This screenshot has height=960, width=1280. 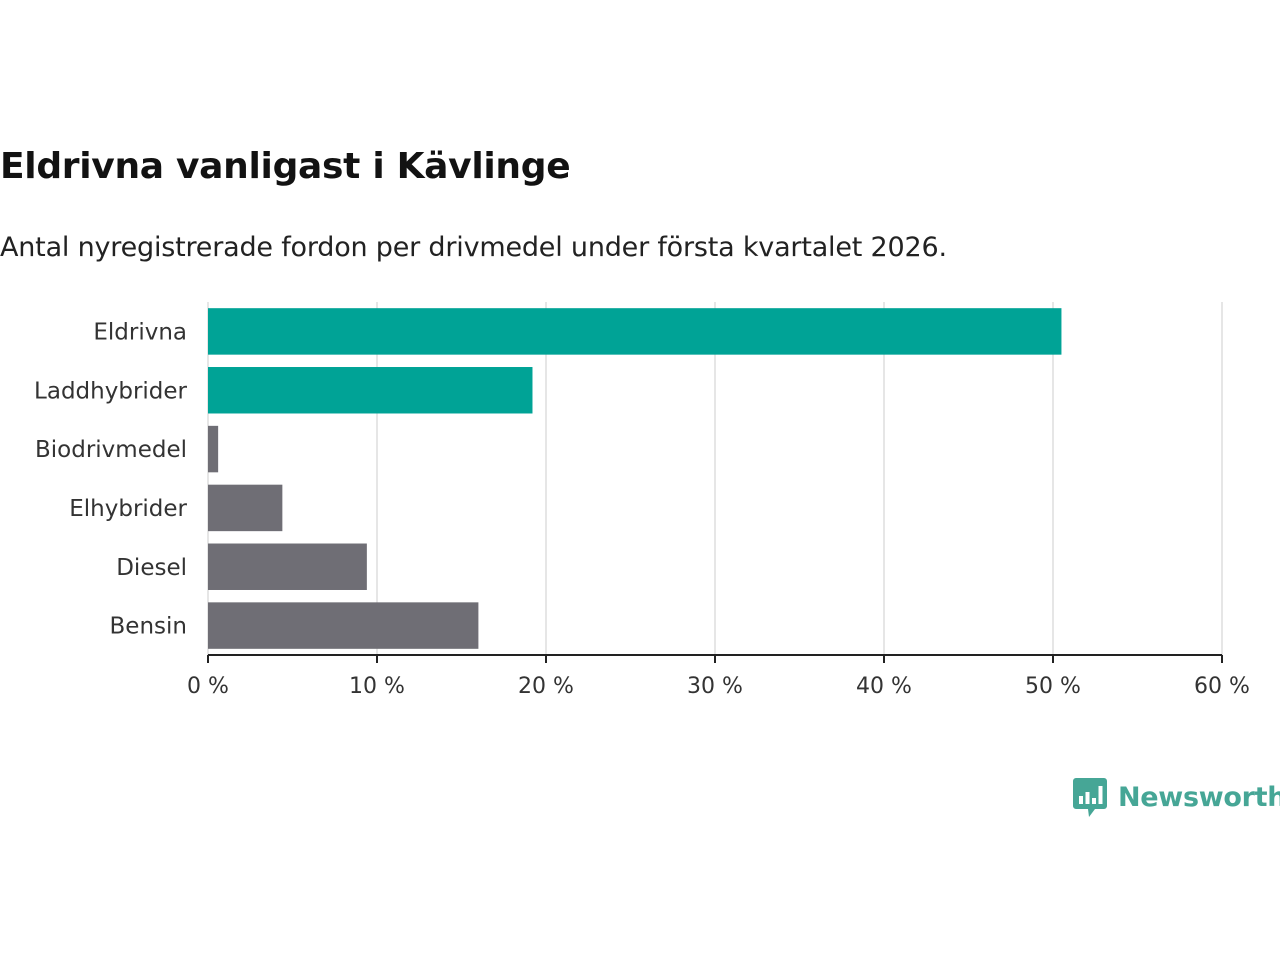 What do you see at coordinates (140, 332) in the screenshot?
I see `category-label: Eldrivna` at bounding box center [140, 332].